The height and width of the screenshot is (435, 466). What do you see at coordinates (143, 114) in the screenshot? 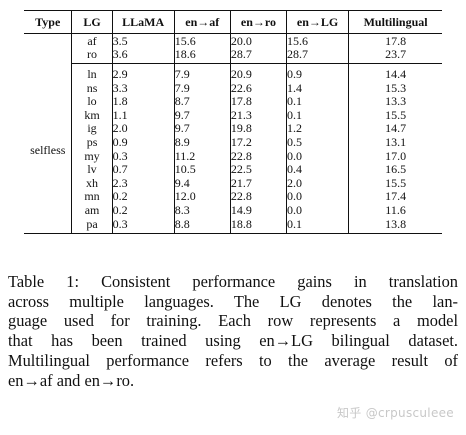
I see `cell-llama: 1.1` at bounding box center [143, 114].